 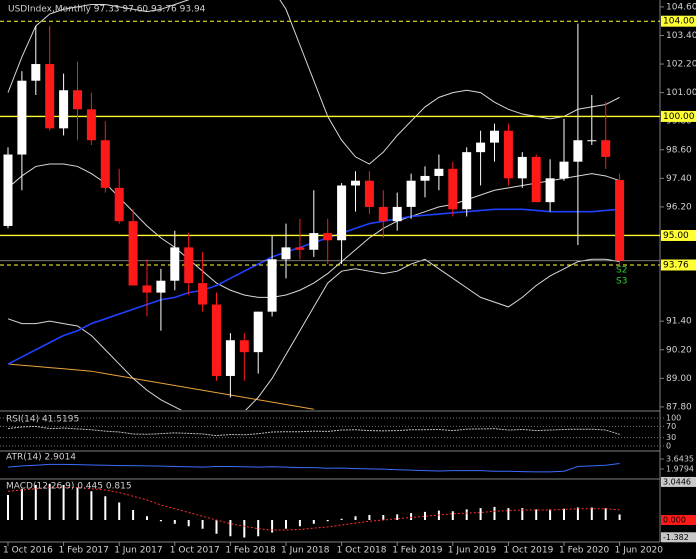 I want to click on pivot-label: S2, so click(x=621, y=271).